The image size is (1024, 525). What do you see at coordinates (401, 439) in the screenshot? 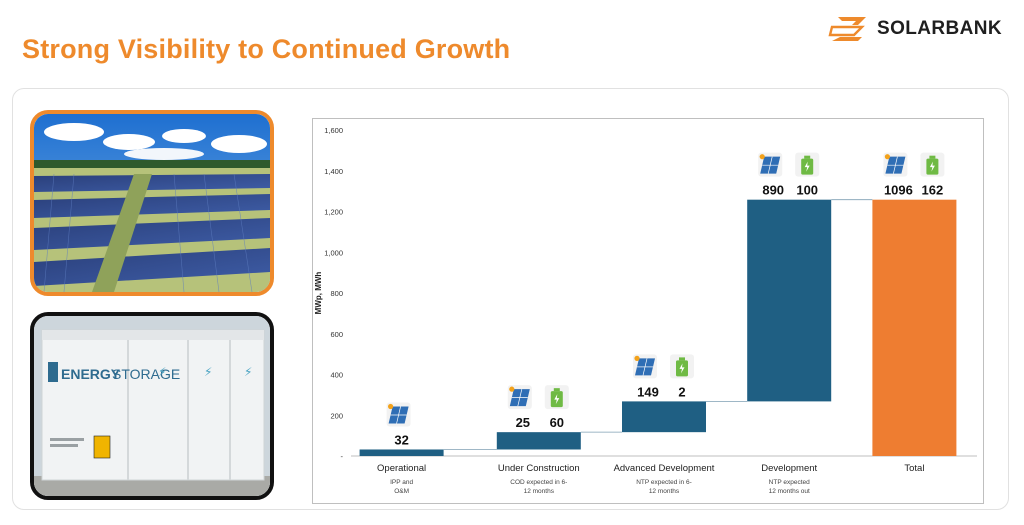
I see `solar-value-label: 32` at bounding box center [401, 439].